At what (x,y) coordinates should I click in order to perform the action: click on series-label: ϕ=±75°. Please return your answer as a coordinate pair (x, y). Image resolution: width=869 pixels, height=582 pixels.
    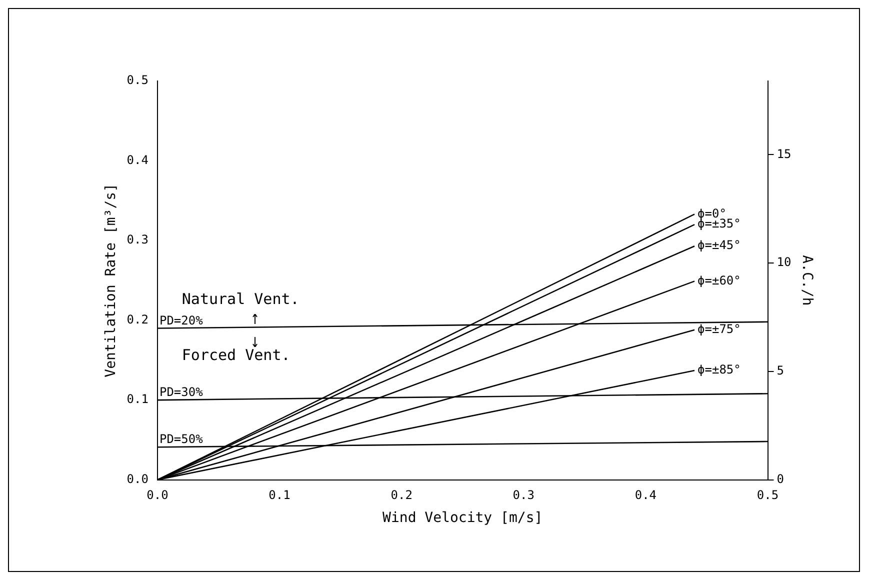
    Looking at the image, I should click on (719, 329).